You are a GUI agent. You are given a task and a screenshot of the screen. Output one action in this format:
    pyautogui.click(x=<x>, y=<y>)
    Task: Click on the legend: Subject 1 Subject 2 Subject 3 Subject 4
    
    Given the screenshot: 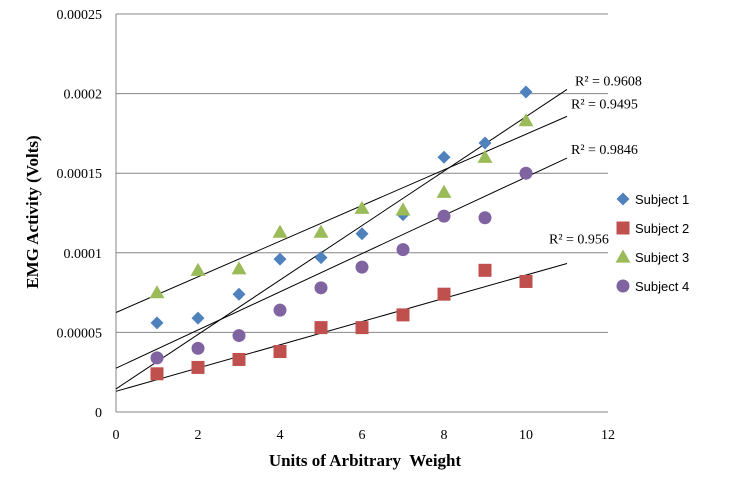 What is the action you would take?
    pyautogui.click(x=652, y=243)
    